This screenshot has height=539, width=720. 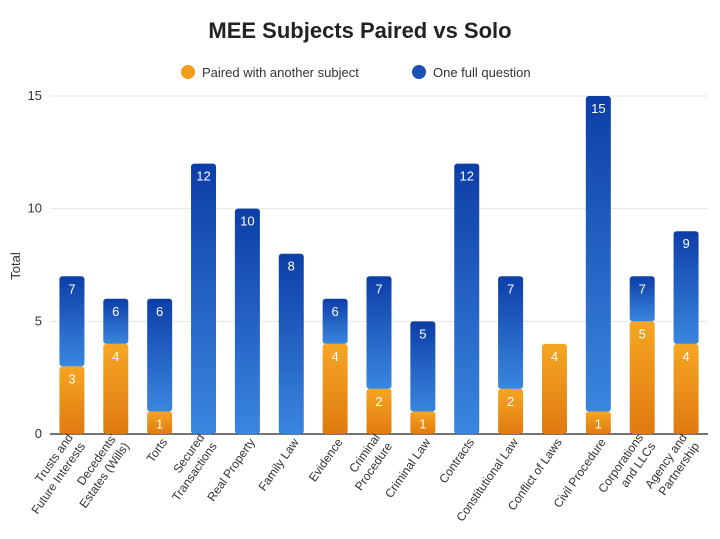 What do you see at coordinates (685, 243) in the screenshot?
I see `total-value-label: 9` at bounding box center [685, 243].